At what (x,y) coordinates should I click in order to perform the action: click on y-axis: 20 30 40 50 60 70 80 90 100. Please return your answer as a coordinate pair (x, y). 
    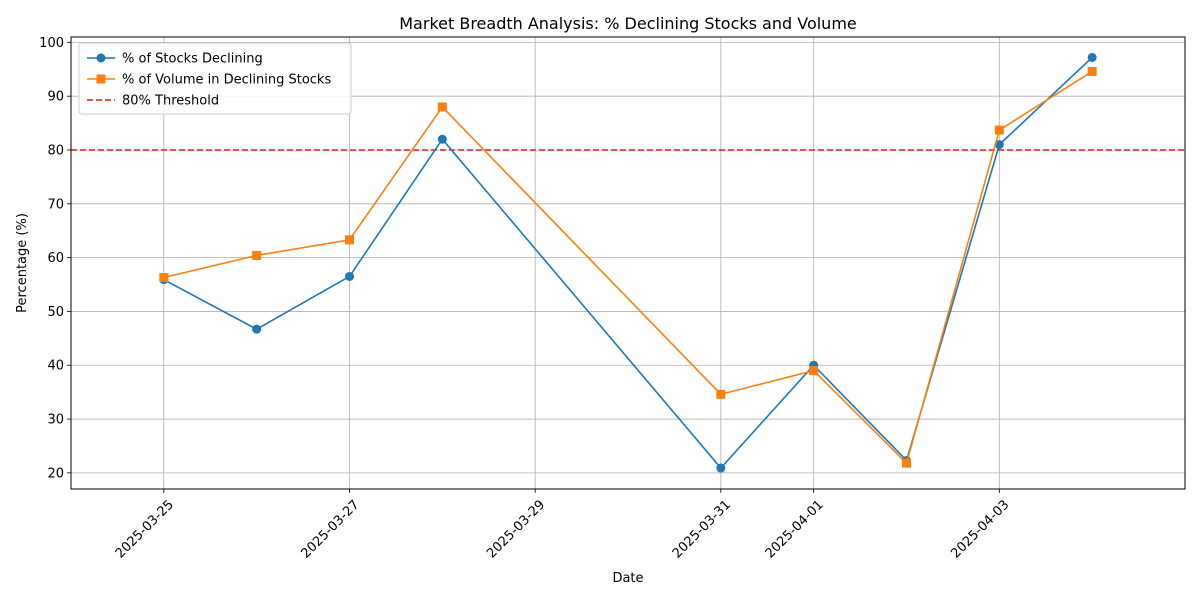
    Looking at the image, I should click on (55, 258).